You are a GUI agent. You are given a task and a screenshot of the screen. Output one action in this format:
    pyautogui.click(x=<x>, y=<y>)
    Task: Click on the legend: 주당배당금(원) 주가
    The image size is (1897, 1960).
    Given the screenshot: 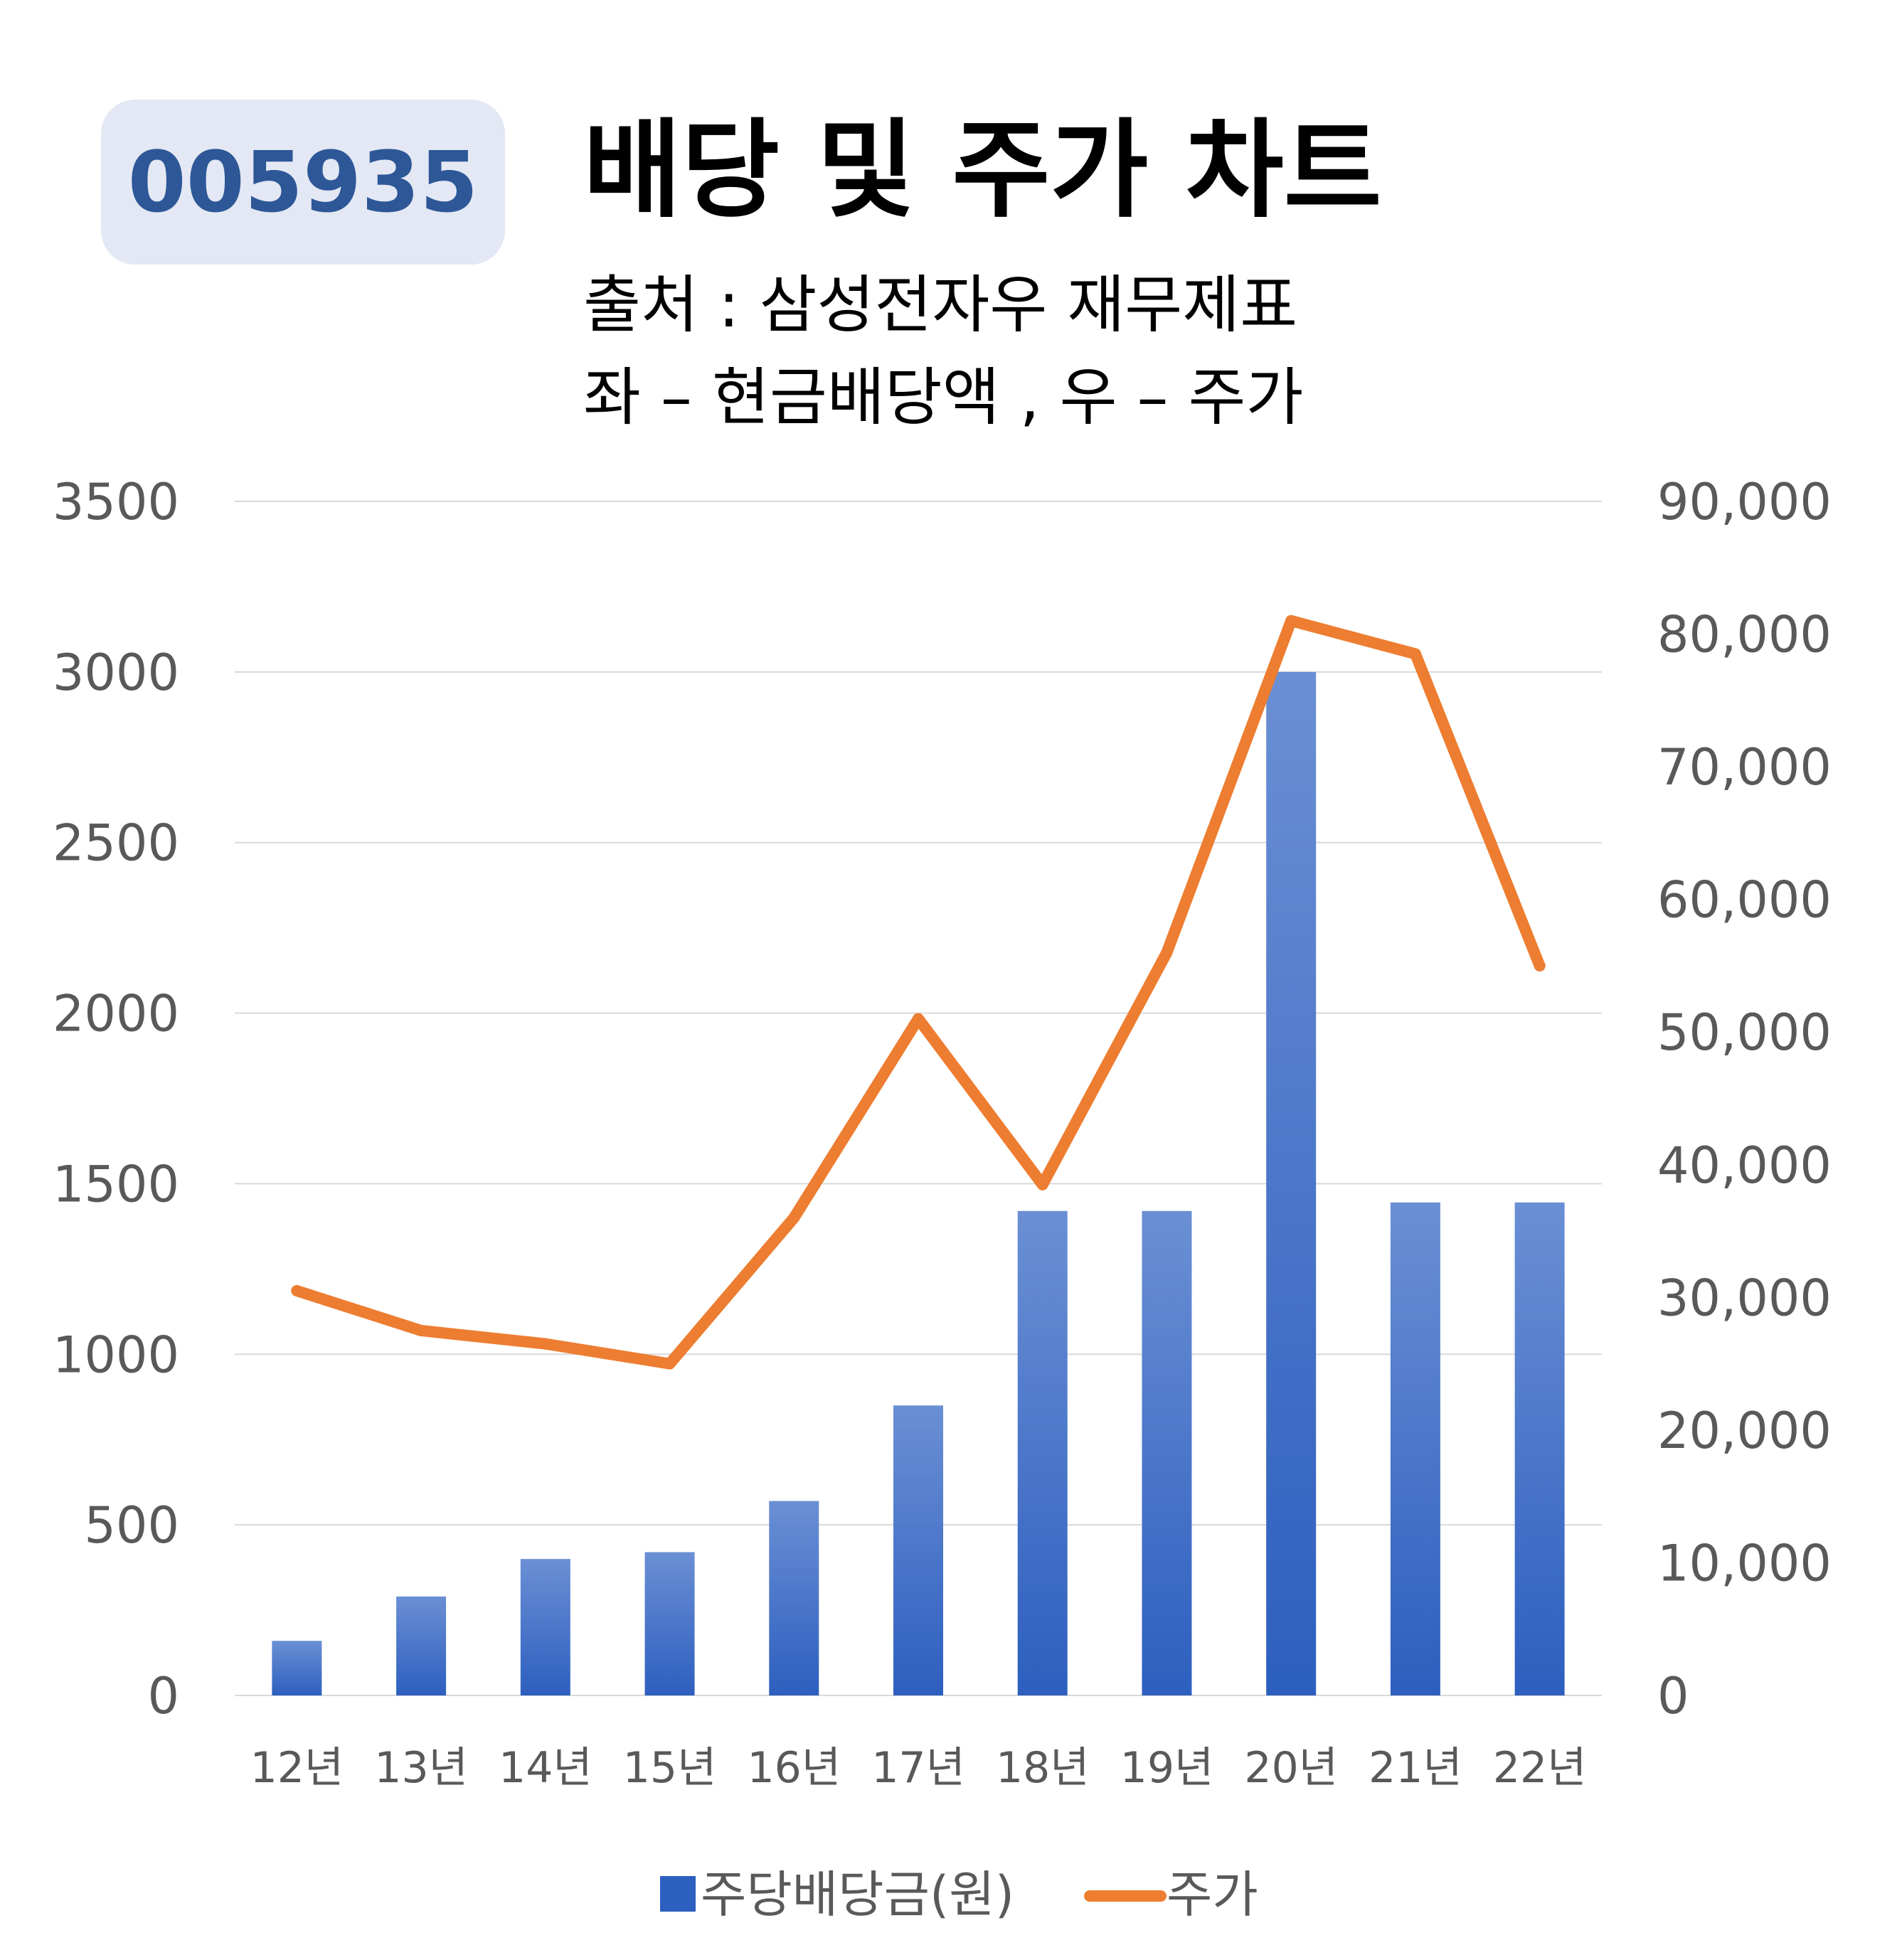 What is the action you would take?
    pyautogui.click(x=959, y=1894)
    